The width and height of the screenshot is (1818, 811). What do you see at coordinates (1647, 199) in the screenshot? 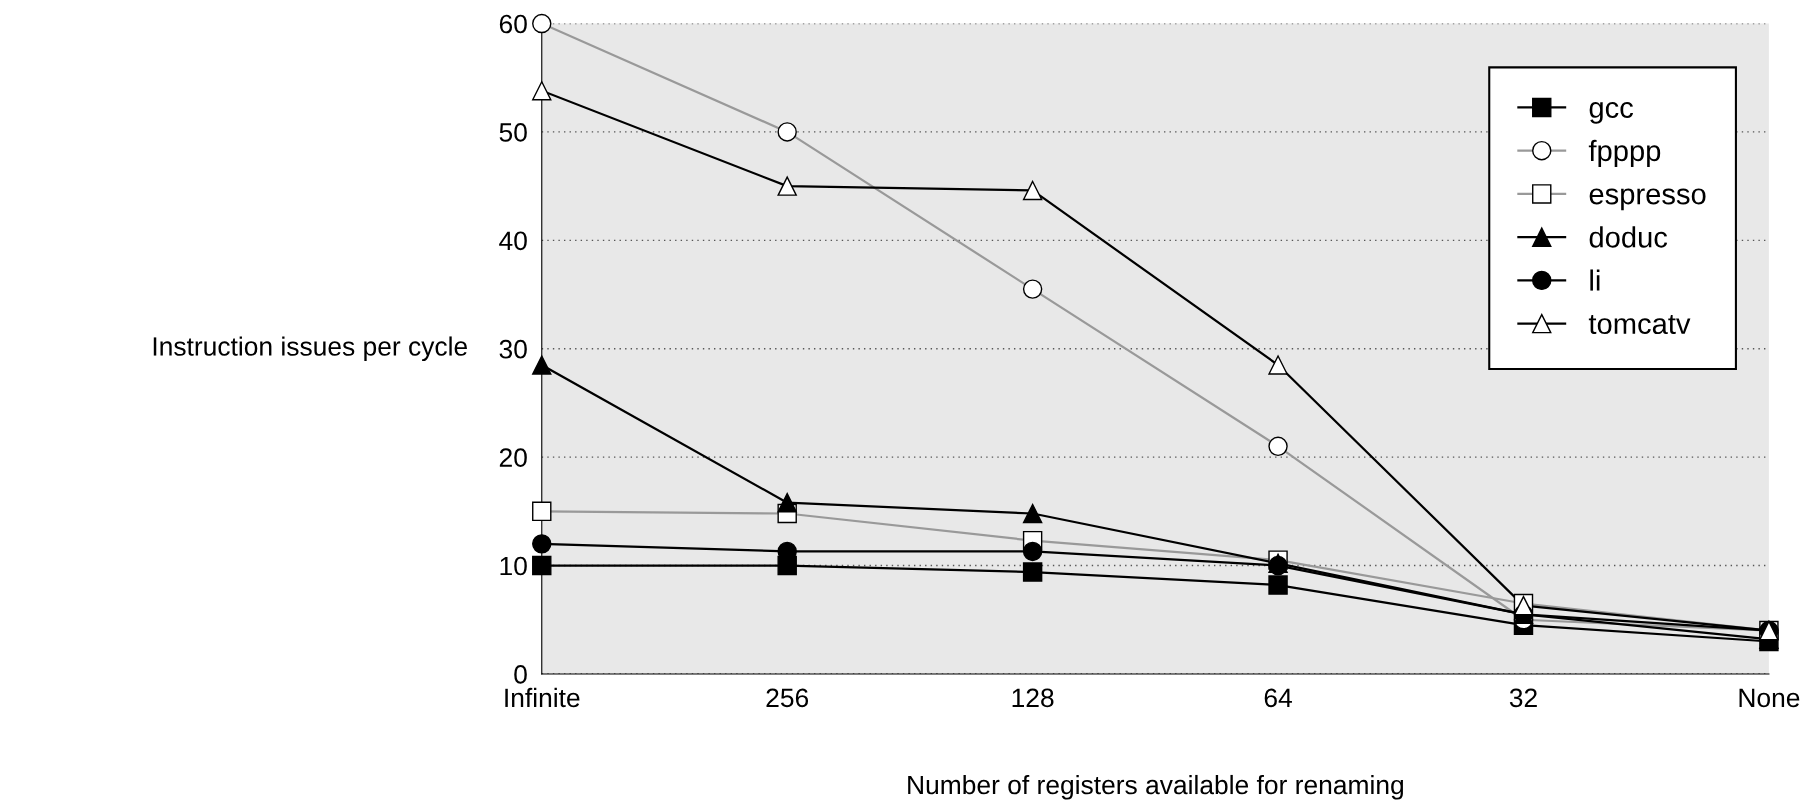
I see `legend-label: espresso` at bounding box center [1647, 199].